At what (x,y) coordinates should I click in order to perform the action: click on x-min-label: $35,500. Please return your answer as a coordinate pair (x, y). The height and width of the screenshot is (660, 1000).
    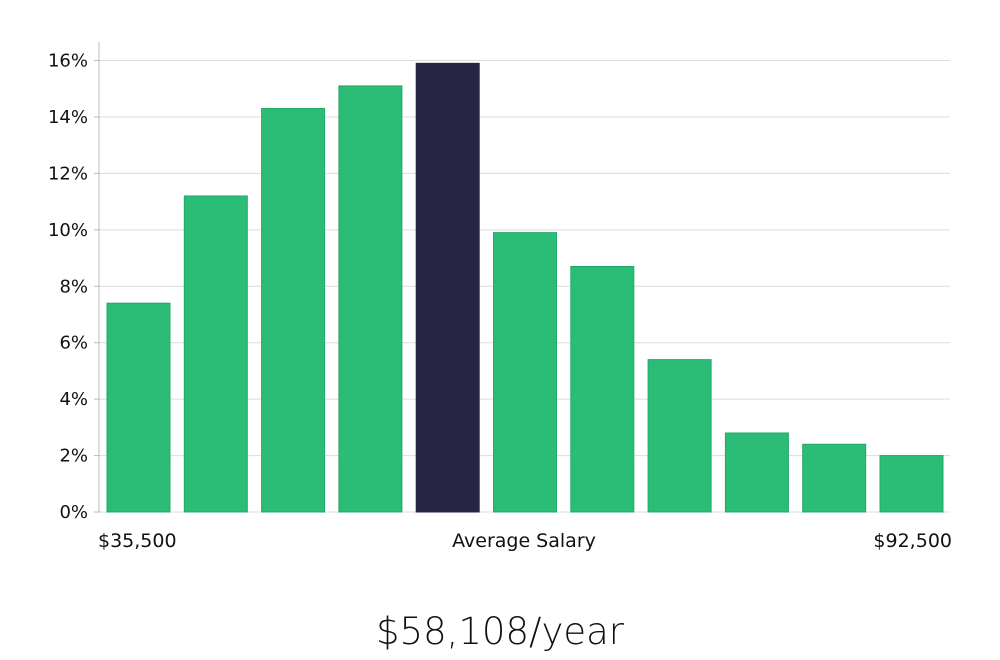
    Looking at the image, I should click on (137, 541).